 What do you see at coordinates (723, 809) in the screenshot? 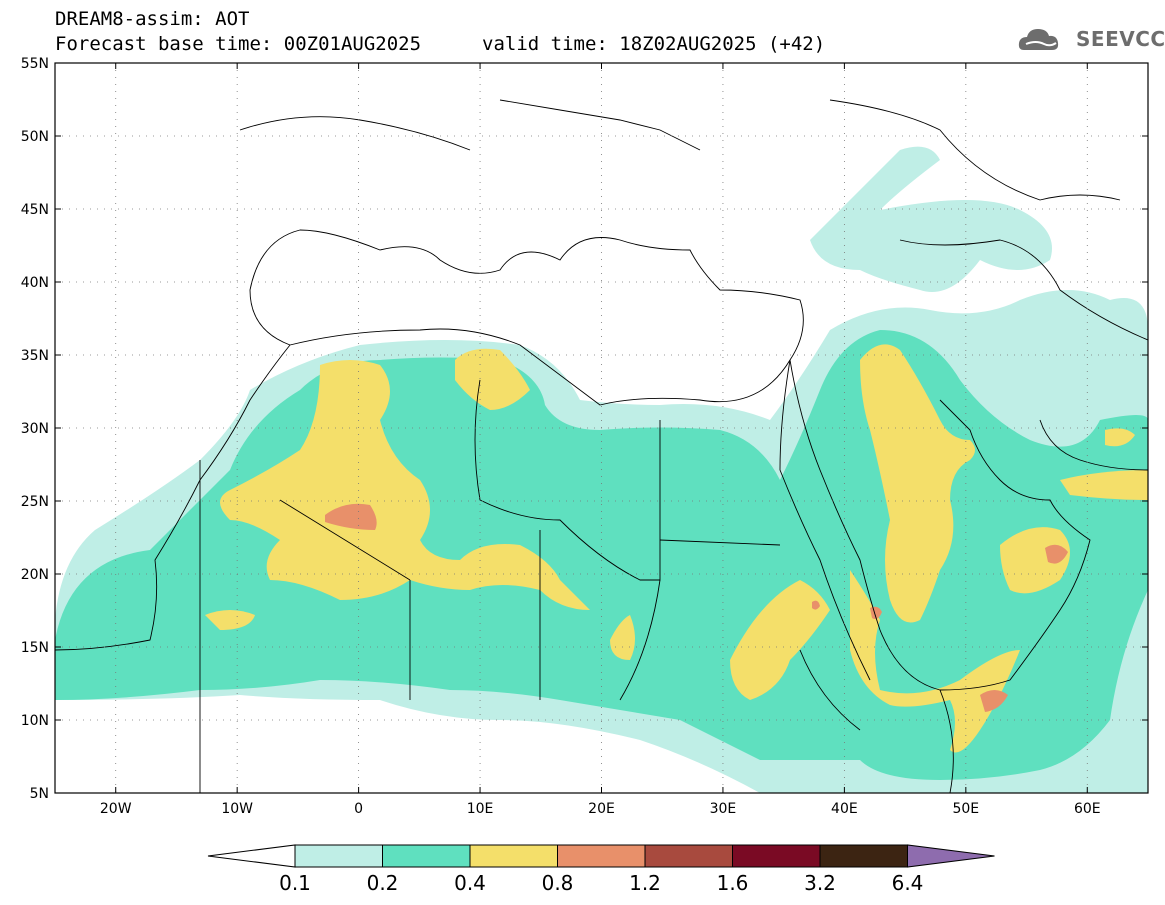
I see `lon-label-30E: 30E` at bounding box center [723, 809].